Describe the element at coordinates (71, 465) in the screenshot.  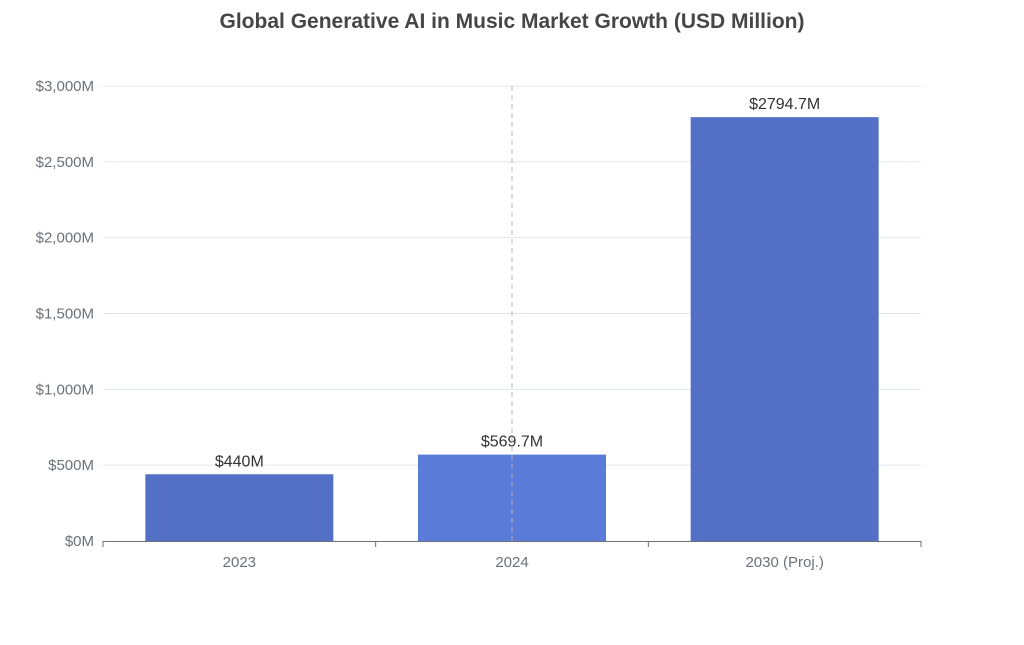
I see `y-tick-label: $500M` at that location.